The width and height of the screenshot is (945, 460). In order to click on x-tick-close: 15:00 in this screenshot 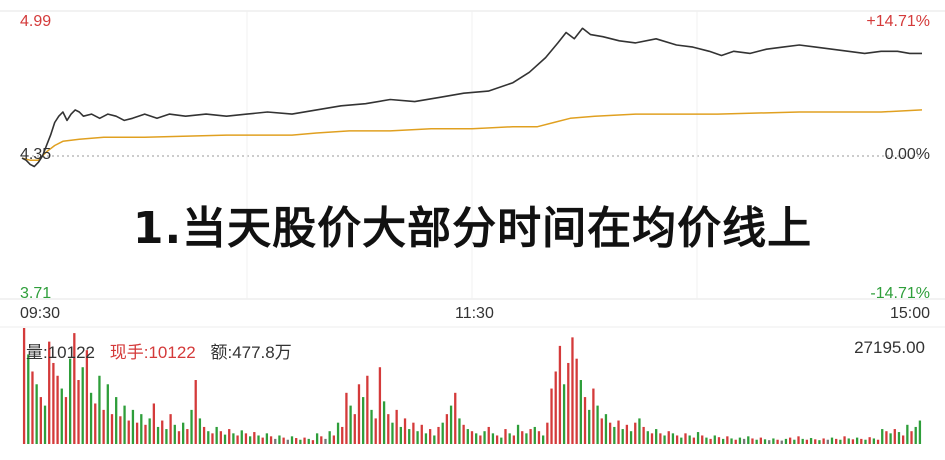, I will do `click(909, 313)`.